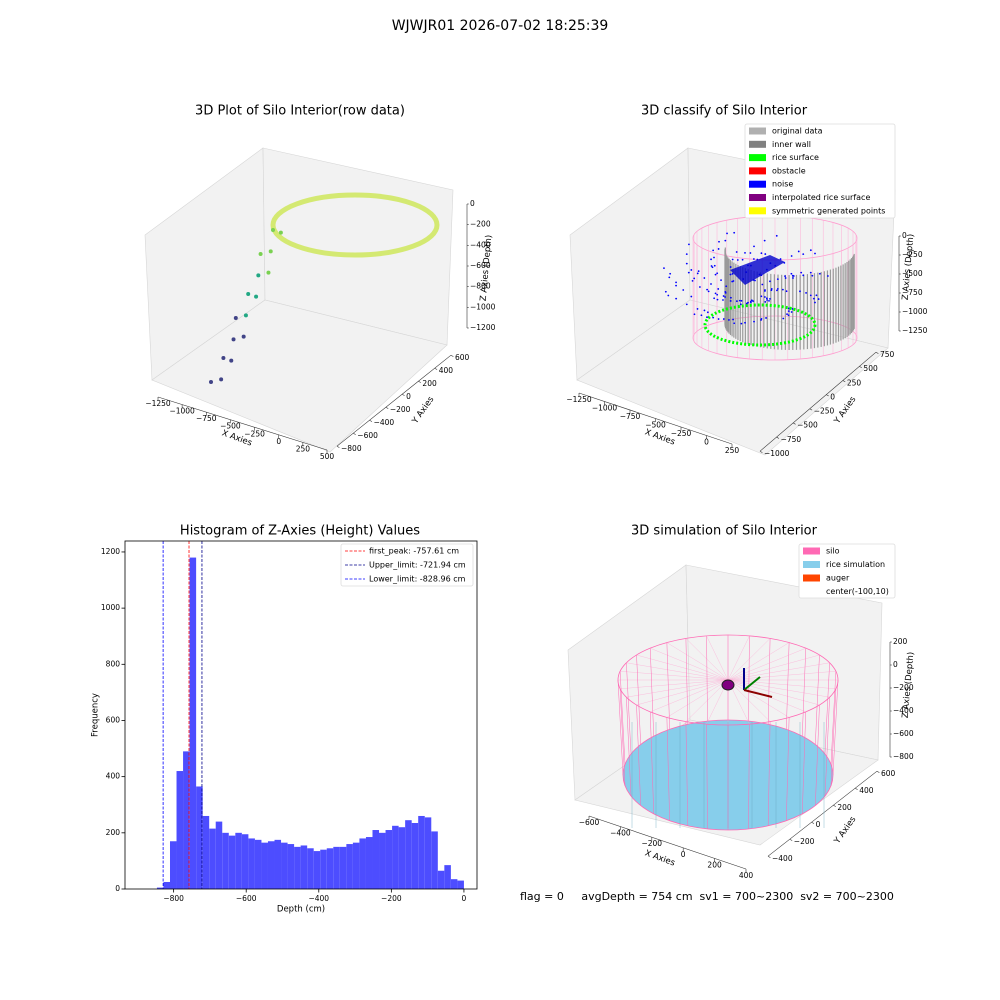  I want to click on axis-arrow, so click(752, 683).